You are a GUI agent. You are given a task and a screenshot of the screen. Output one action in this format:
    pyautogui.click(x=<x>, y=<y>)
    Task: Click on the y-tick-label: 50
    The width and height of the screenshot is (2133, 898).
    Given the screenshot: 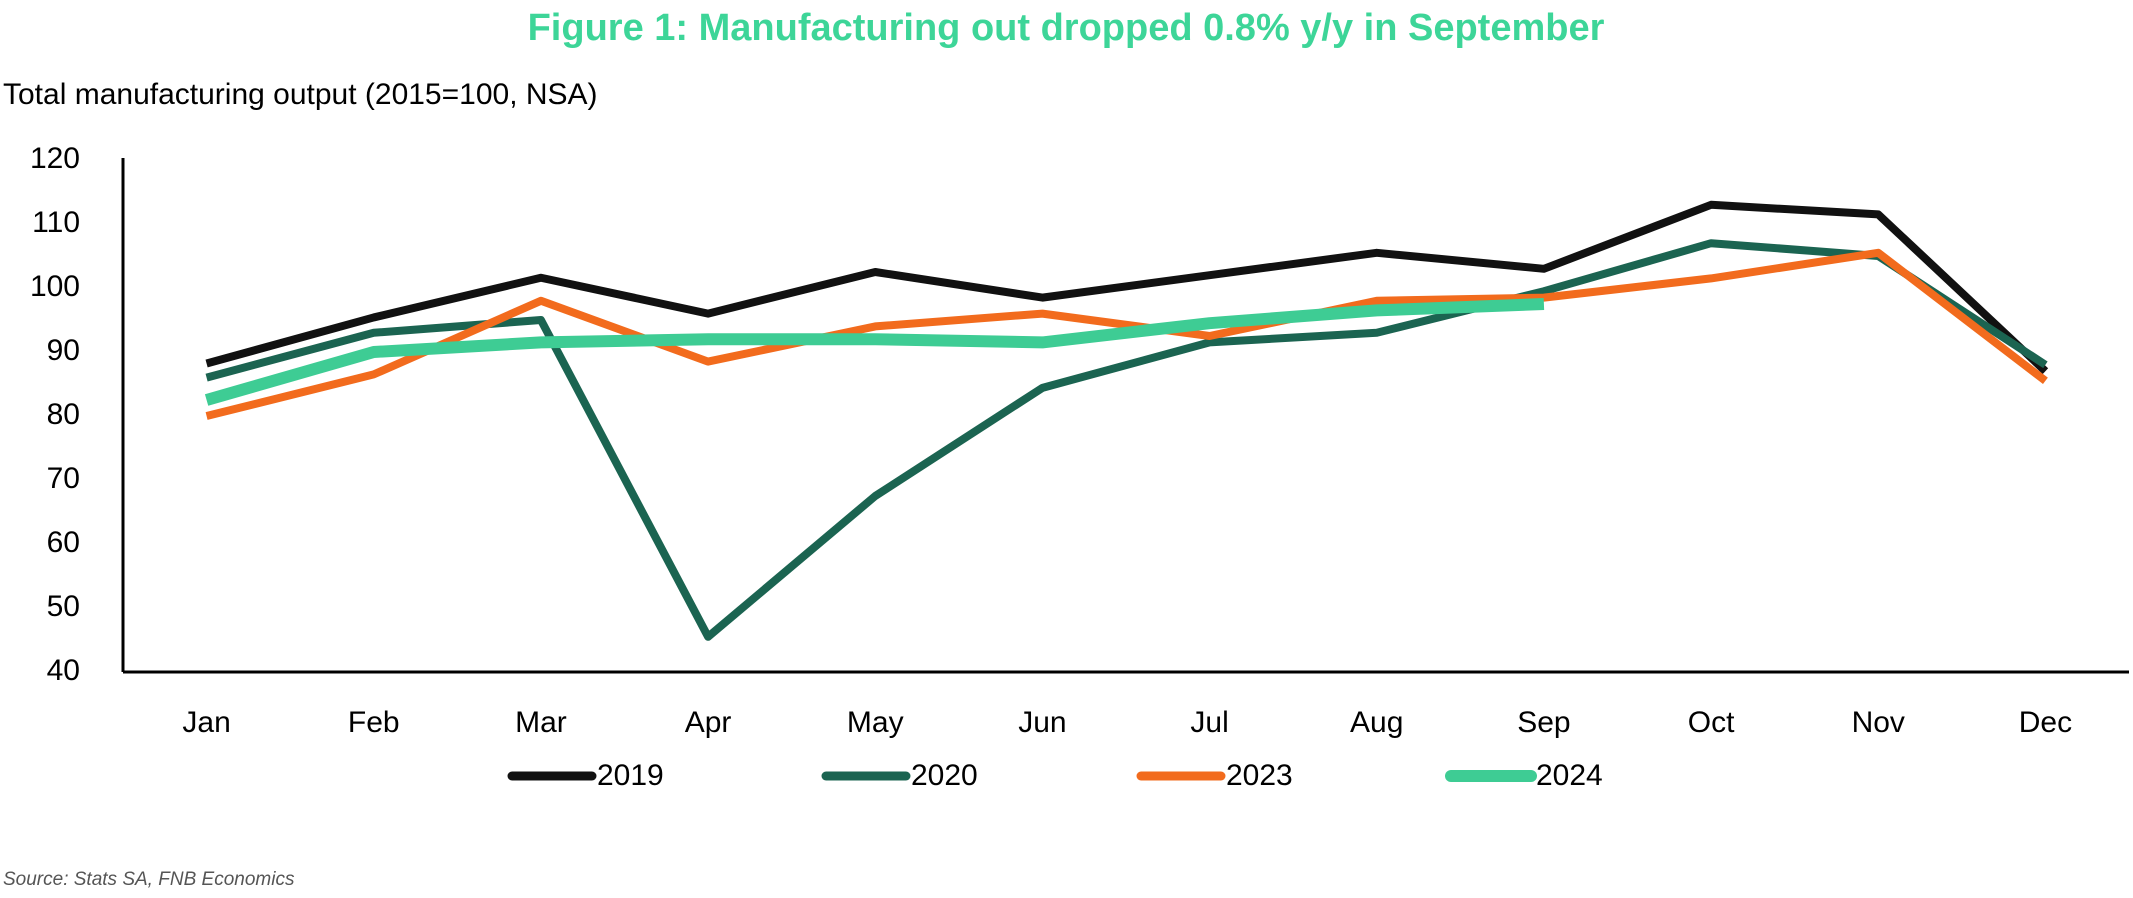 What is the action you would take?
    pyautogui.click(x=63, y=606)
    